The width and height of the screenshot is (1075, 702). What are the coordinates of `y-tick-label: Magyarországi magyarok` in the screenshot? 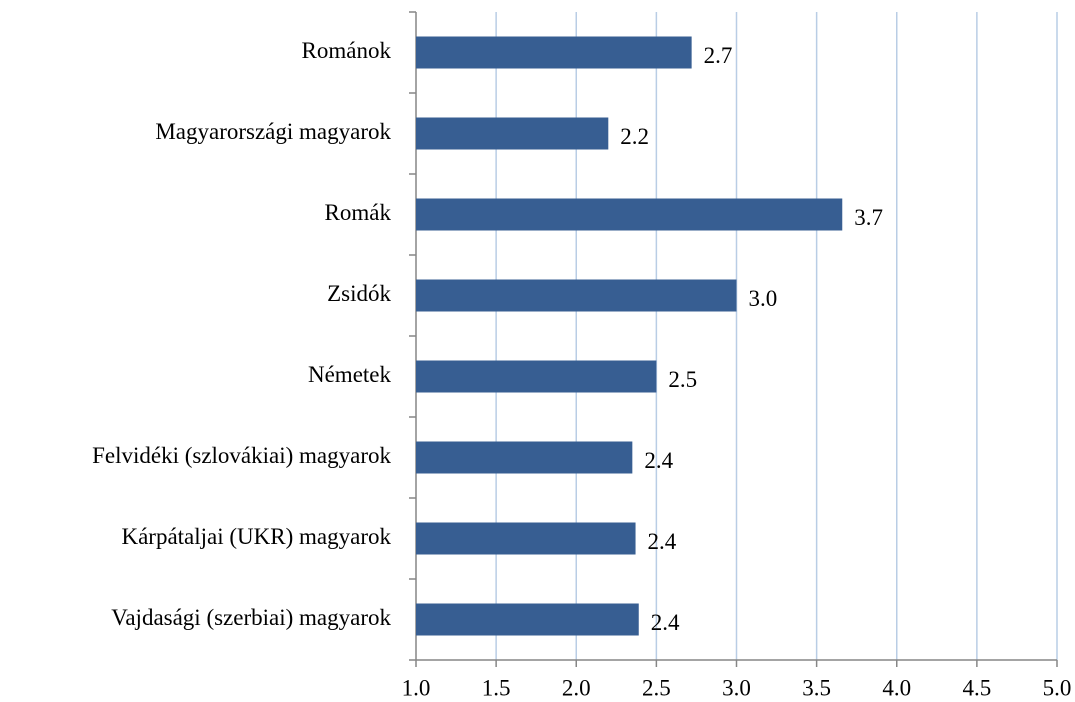 It's located at (273, 131).